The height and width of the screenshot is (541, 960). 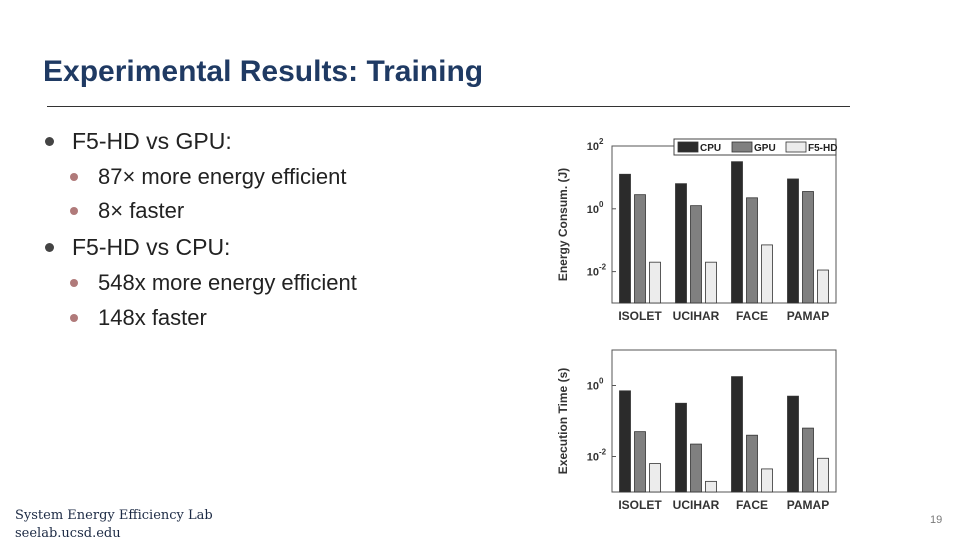 I want to click on legend-swatch-gpu, so click(x=742, y=147).